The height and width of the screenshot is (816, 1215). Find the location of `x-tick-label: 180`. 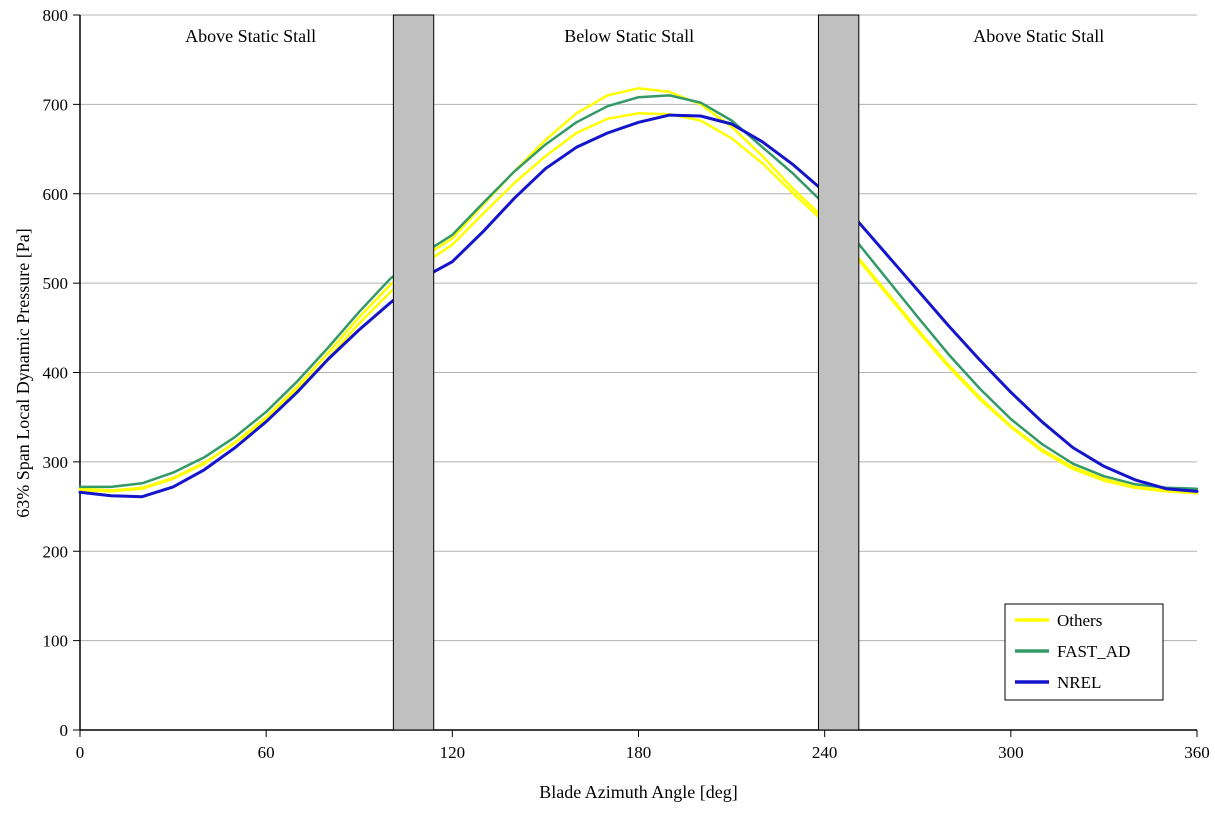

x-tick-label: 180 is located at coordinates (639, 752).